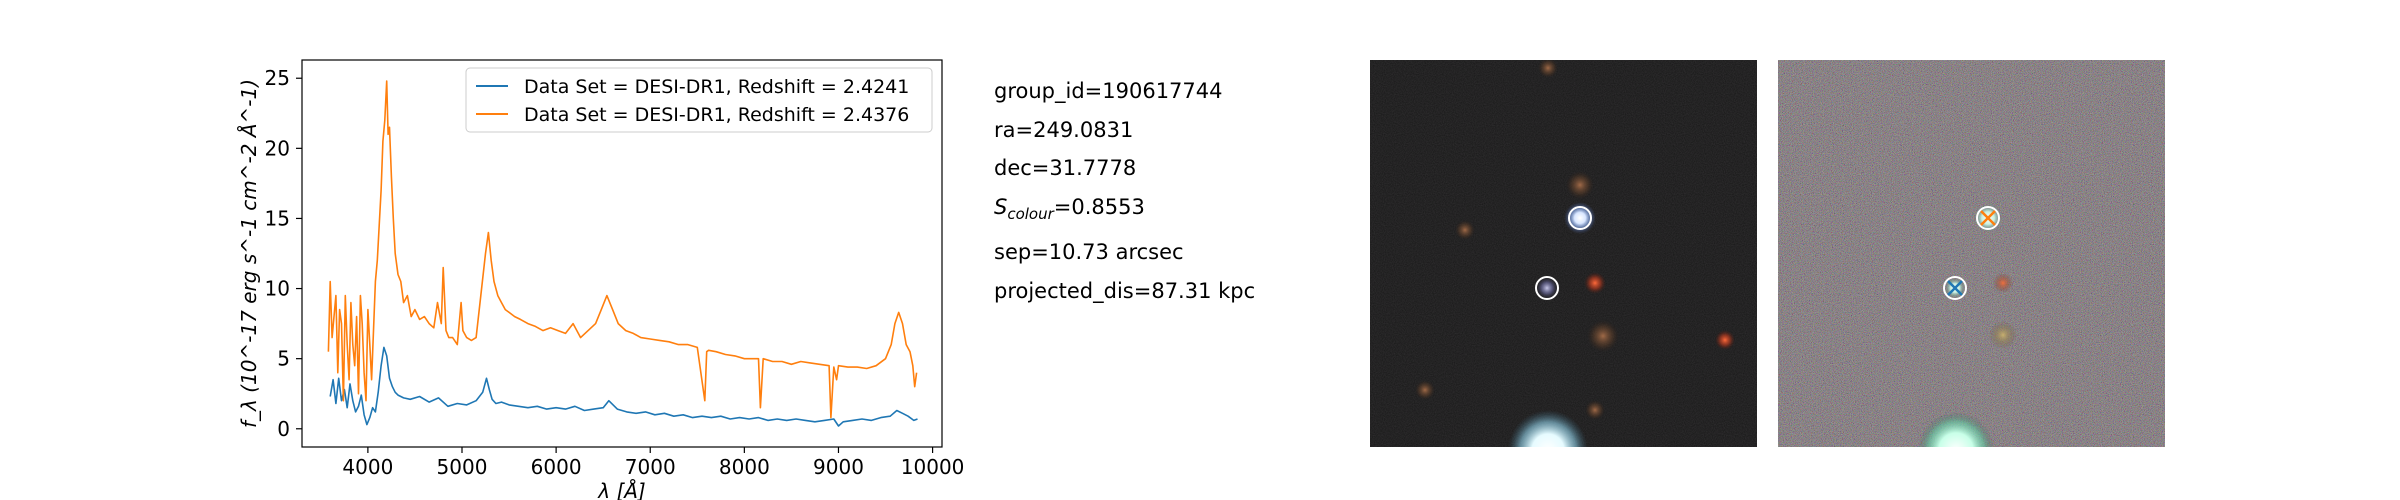  What do you see at coordinates (277, 78) in the screenshot?
I see `y-tick-label: 25` at bounding box center [277, 78].